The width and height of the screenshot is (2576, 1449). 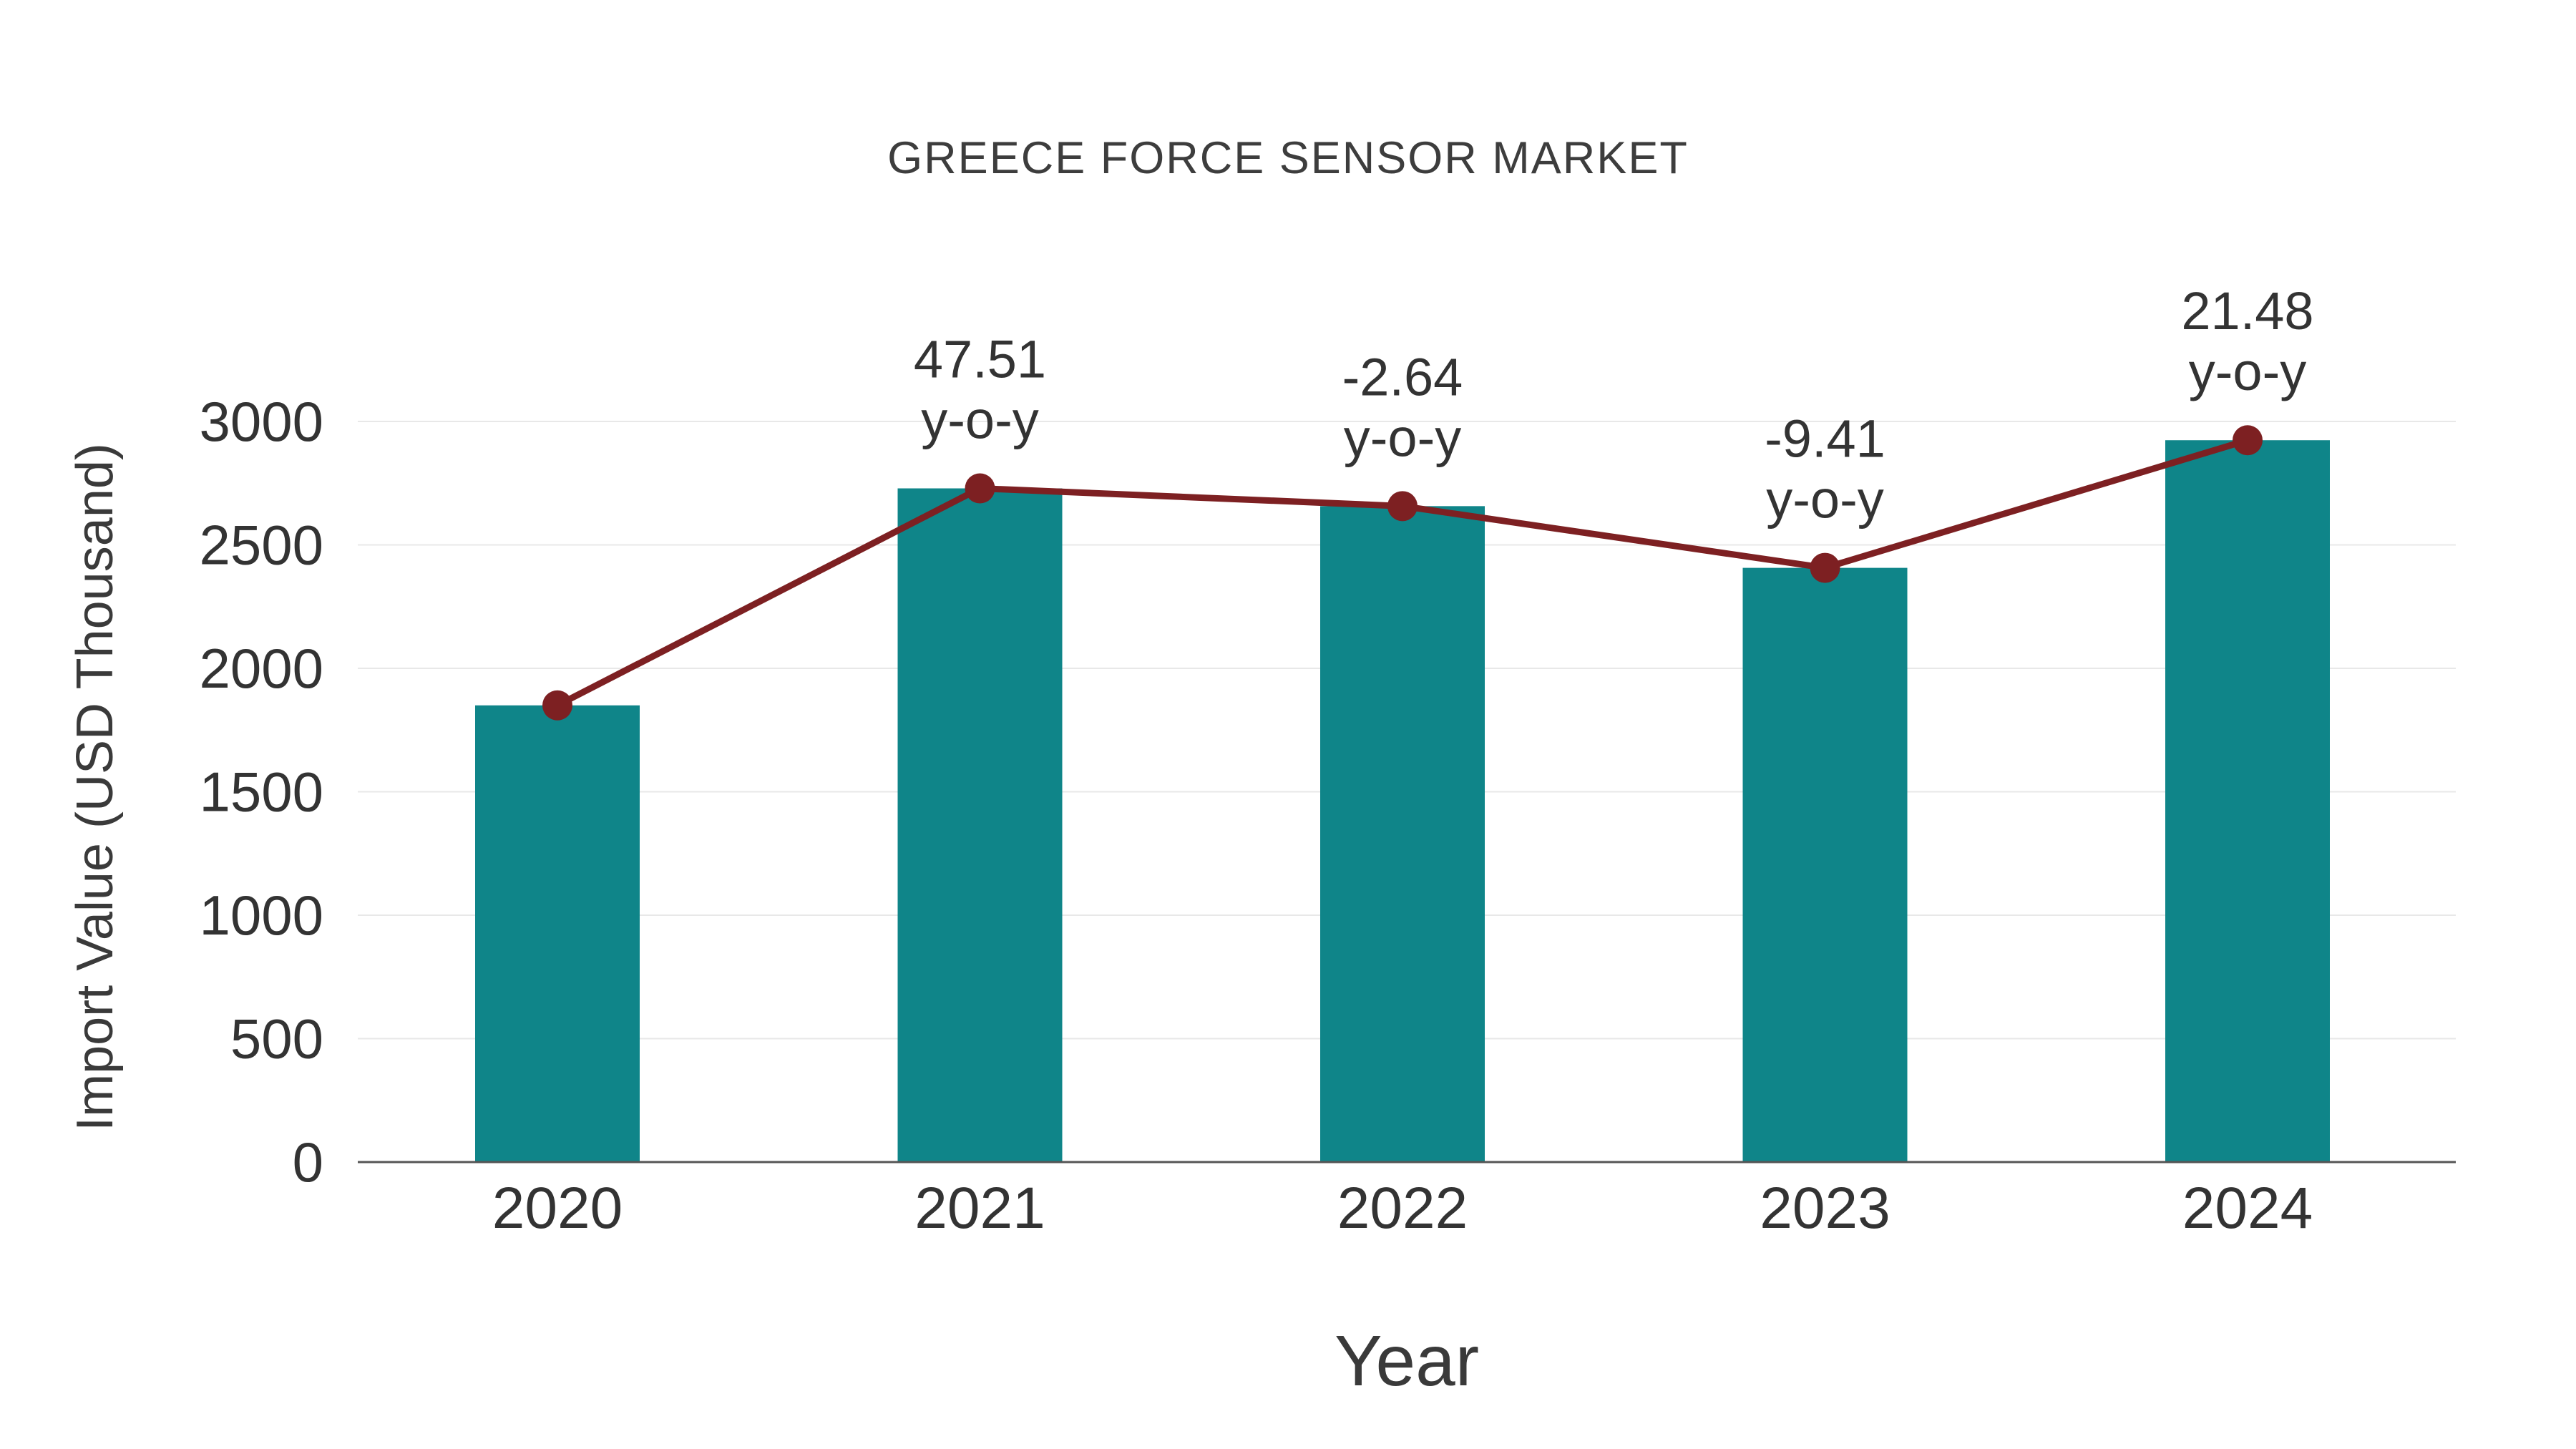 I want to click on x-axis-label: Year, so click(x=1407, y=1361).